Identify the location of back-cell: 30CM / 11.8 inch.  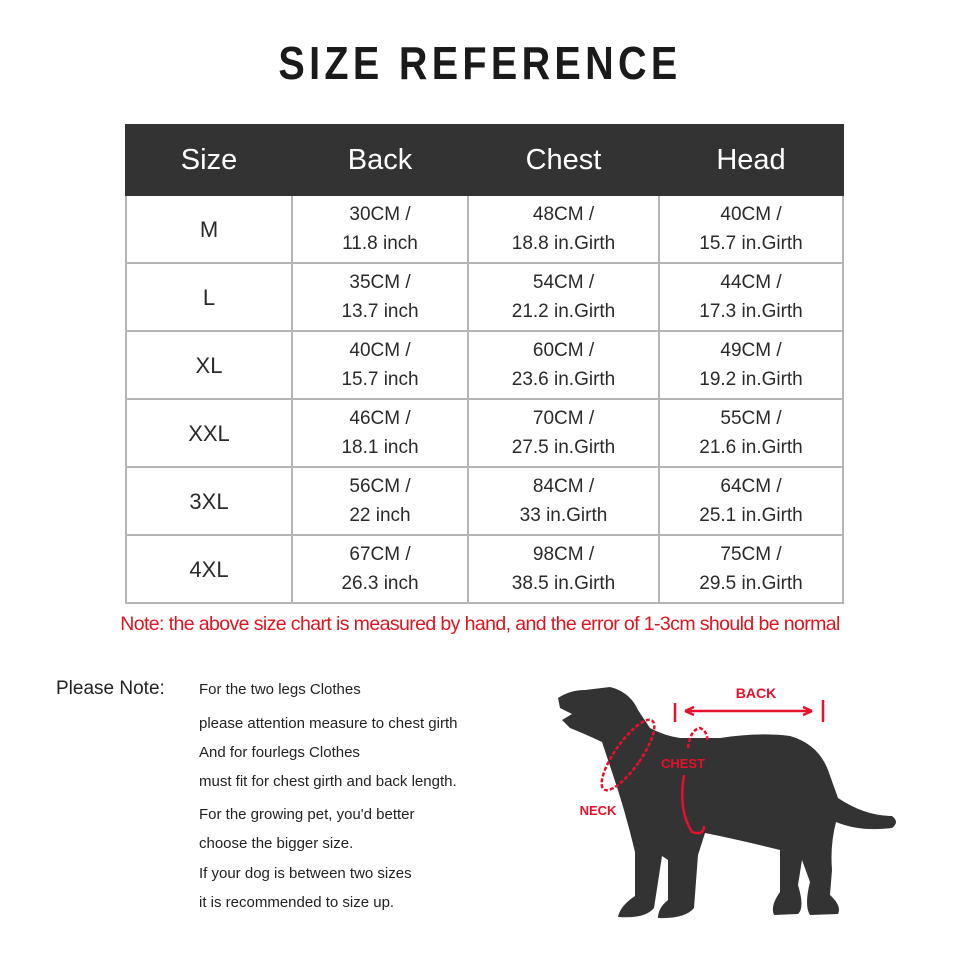
(380, 229).